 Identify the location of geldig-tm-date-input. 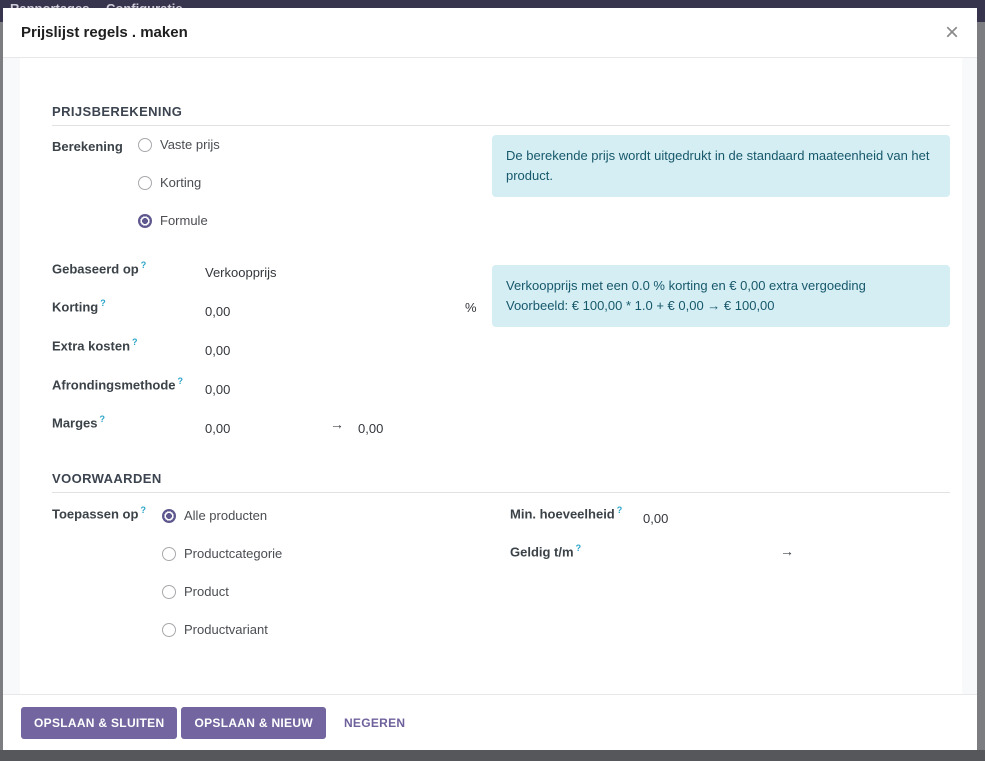
(870, 554).